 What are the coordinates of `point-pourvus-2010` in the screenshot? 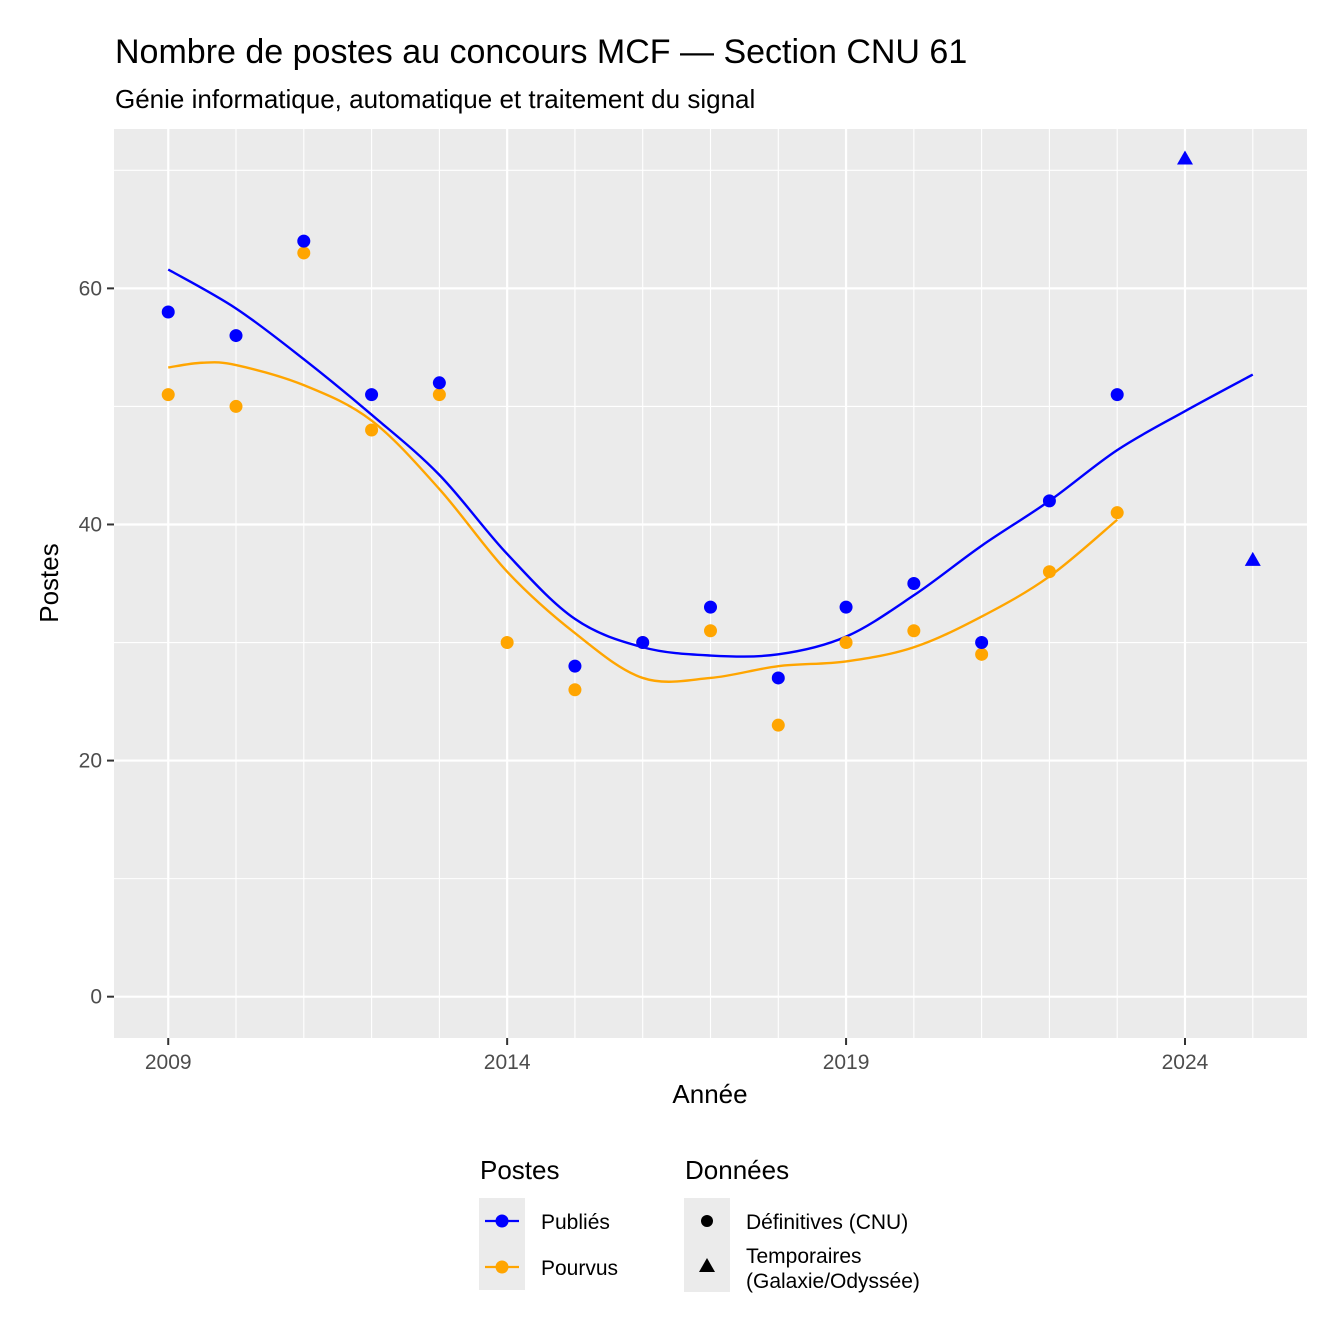 It's located at (236, 406).